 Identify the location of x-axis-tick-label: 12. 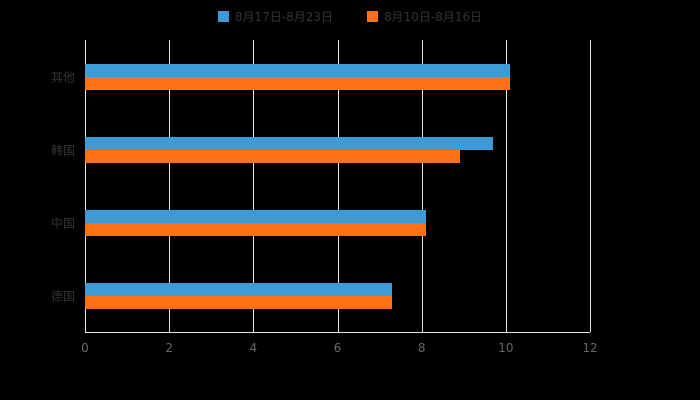
(590, 348).